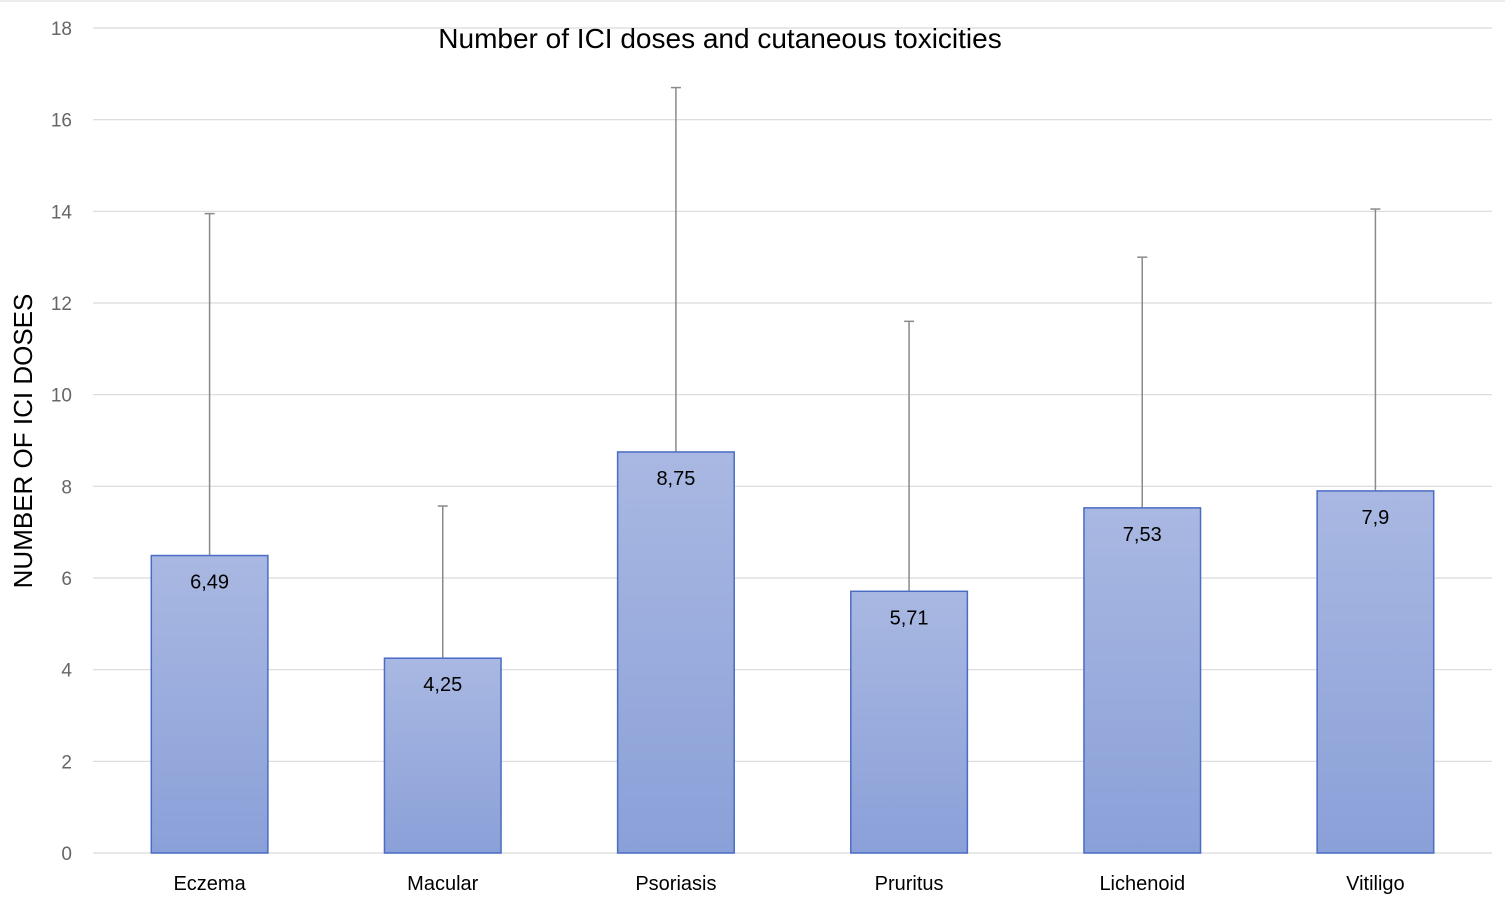  I want to click on y-tick-label: 6, so click(66, 579).